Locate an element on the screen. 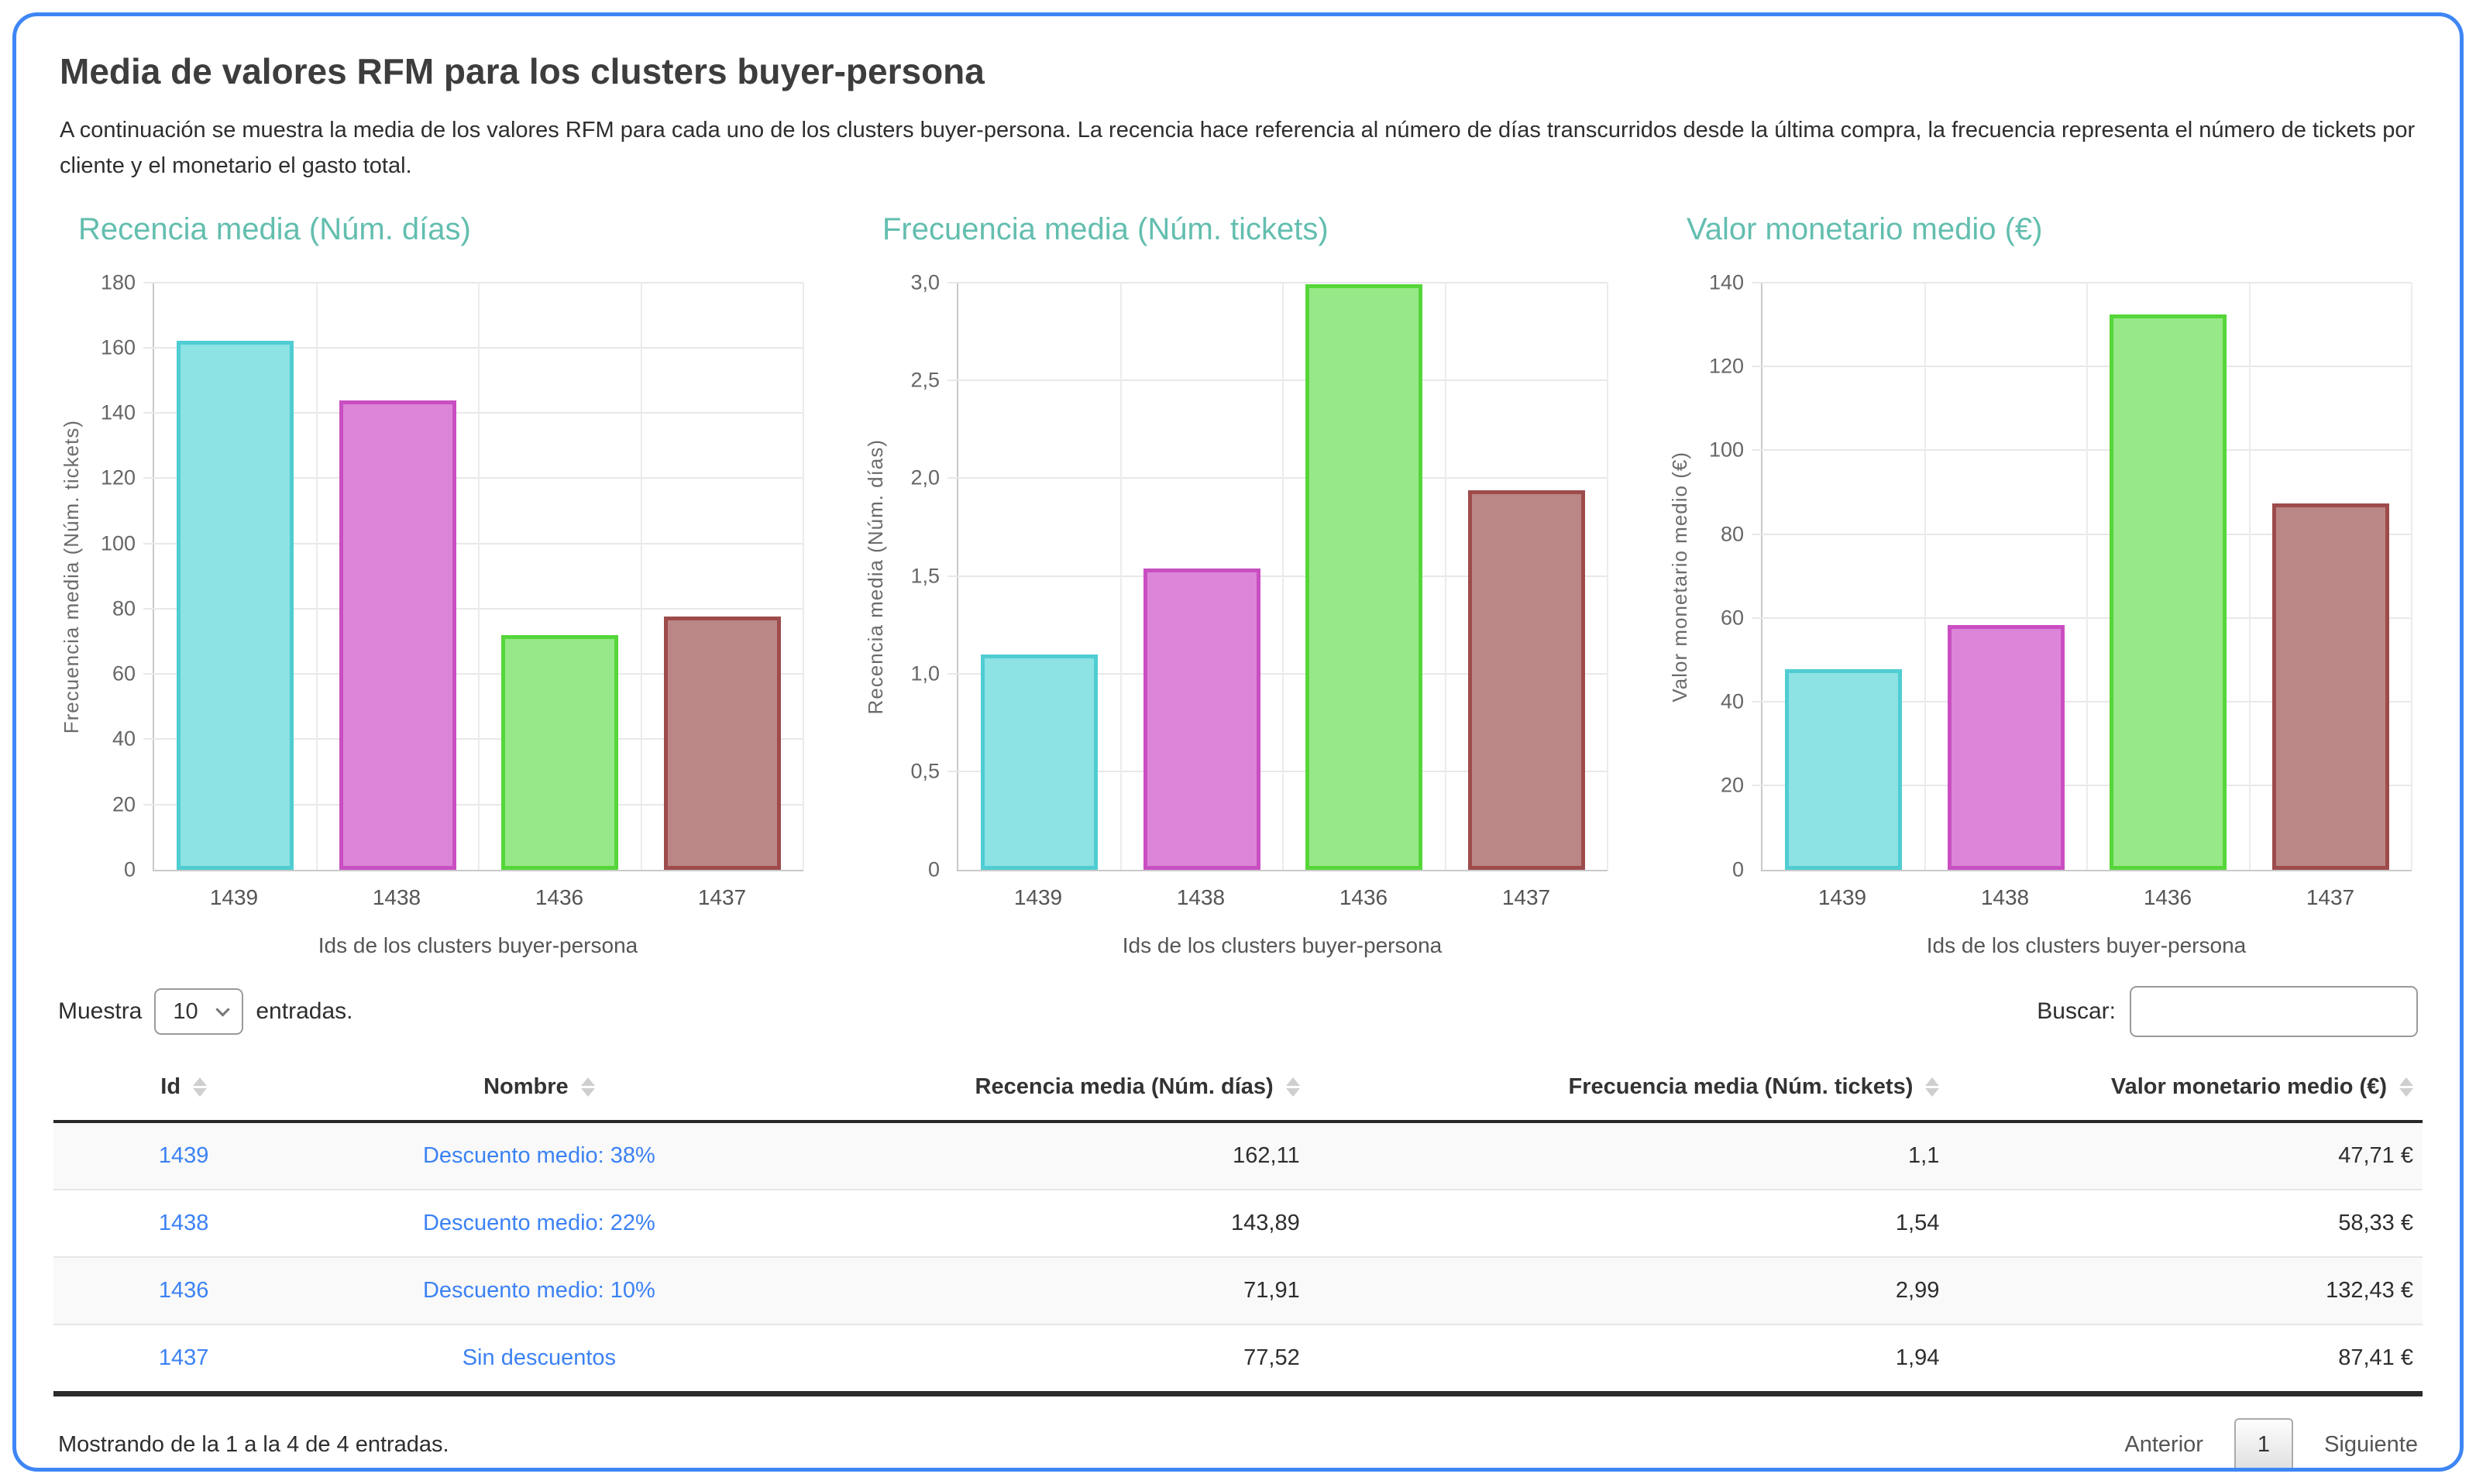  y-tick-label: 1,5 is located at coordinates (925, 576).